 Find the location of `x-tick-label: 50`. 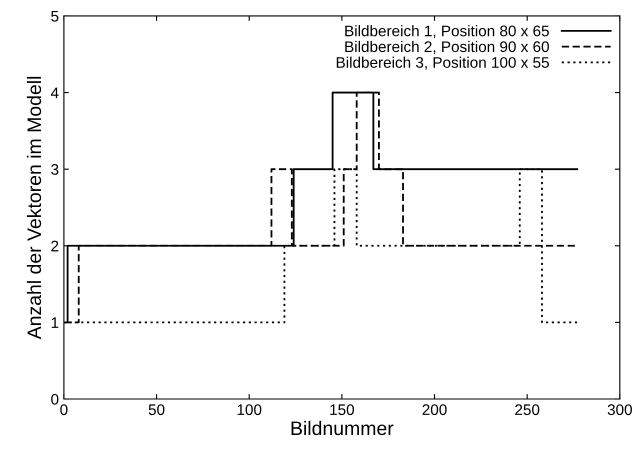

x-tick-label: 50 is located at coordinates (156, 410).